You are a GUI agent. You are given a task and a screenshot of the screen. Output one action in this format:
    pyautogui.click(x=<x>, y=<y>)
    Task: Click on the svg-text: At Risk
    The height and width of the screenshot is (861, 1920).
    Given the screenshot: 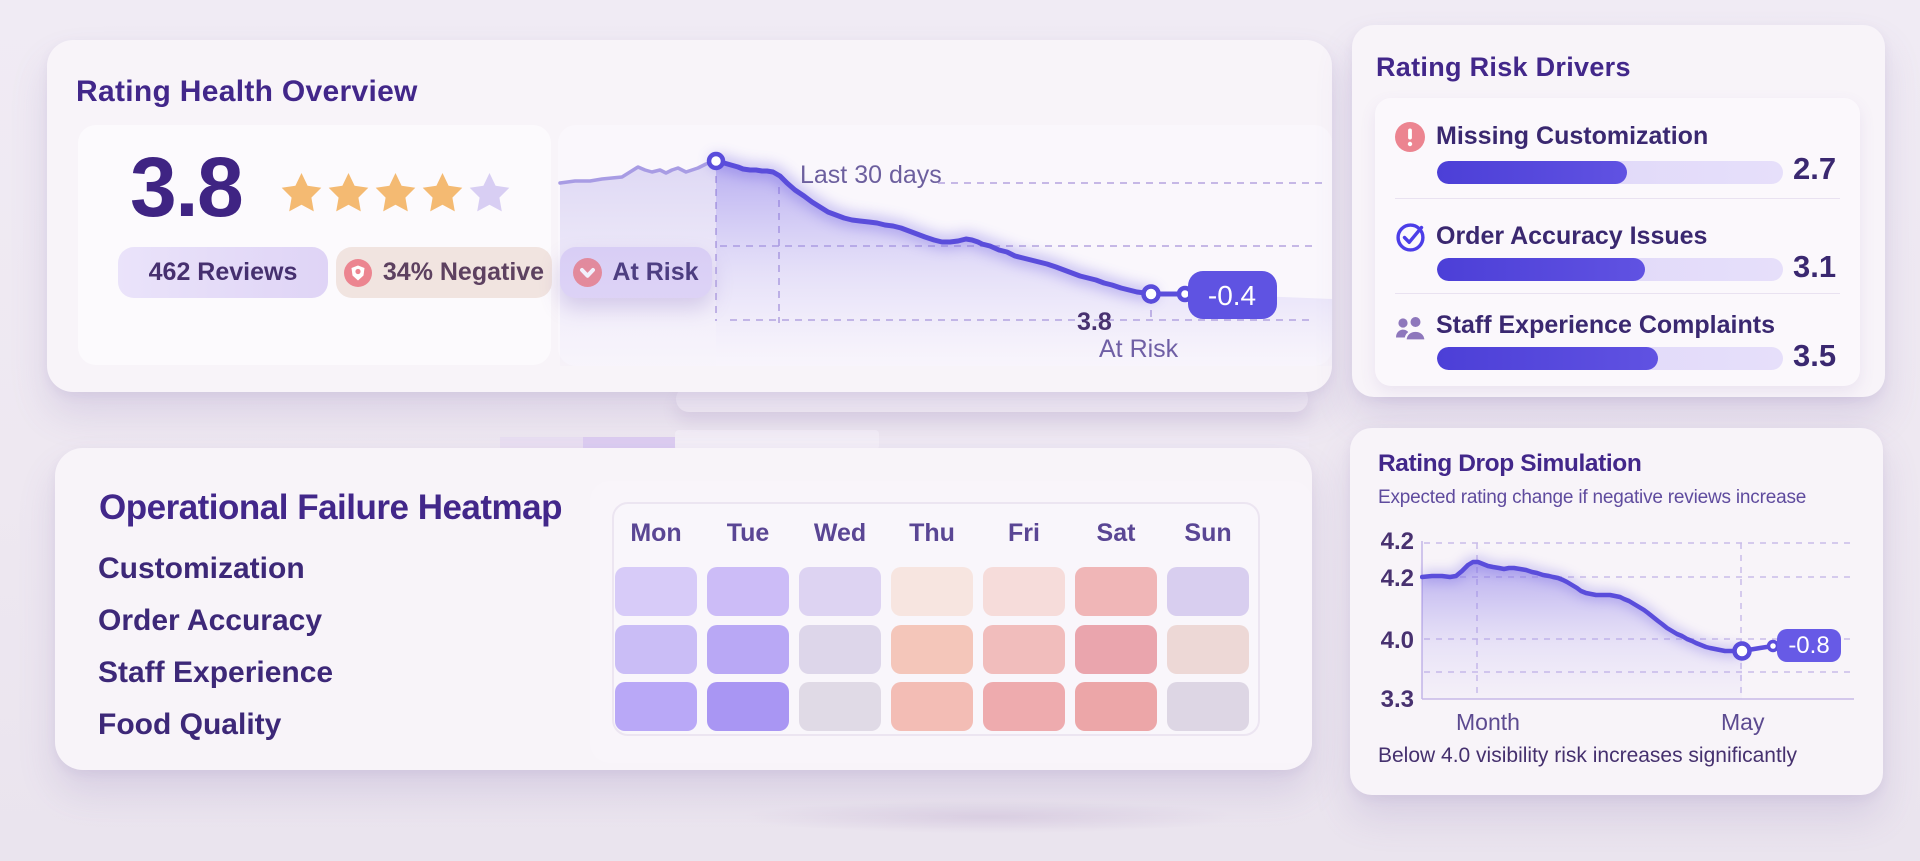 What is the action you would take?
    pyautogui.click(x=1139, y=349)
    